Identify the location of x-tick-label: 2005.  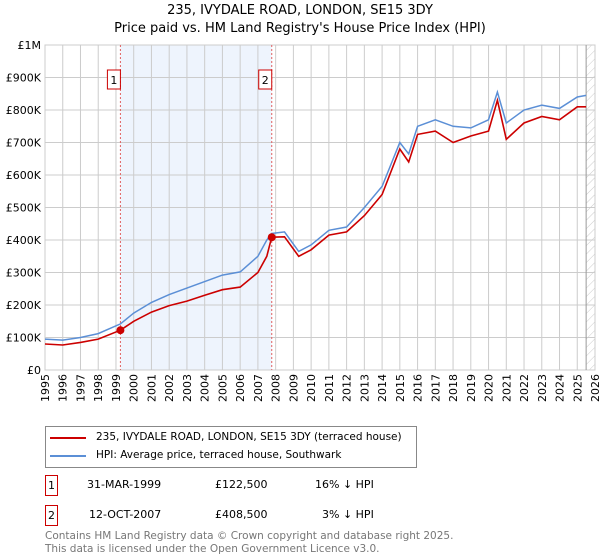
(222, 388).